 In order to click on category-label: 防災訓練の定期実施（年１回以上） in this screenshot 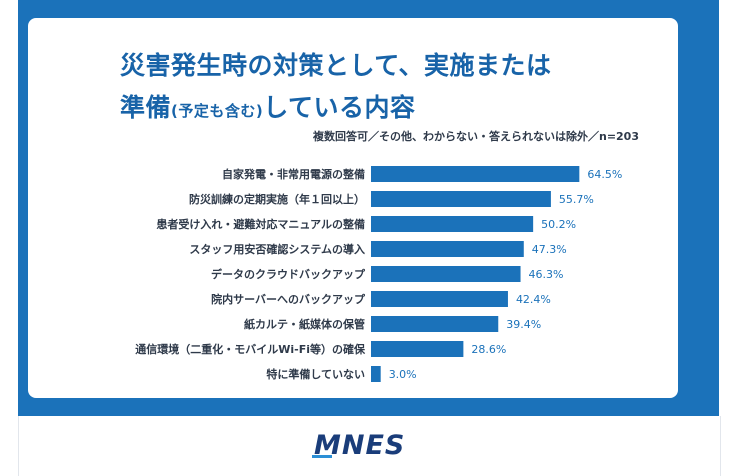, I will do `click(277, 199)`.